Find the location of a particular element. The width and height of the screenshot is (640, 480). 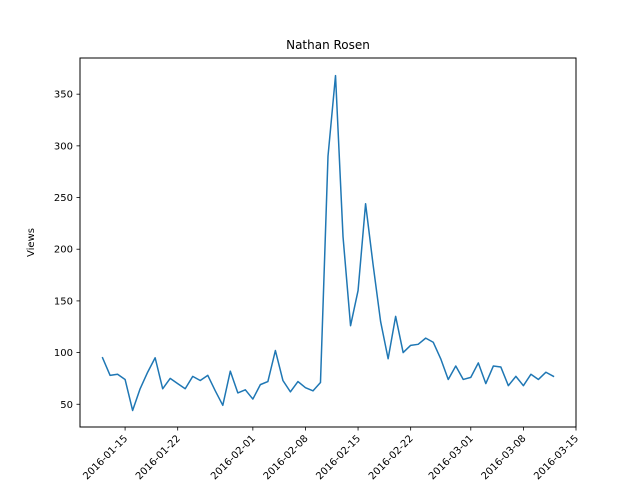

x-tick-label: 2016-02-15 is located at coordinates (338, 456).